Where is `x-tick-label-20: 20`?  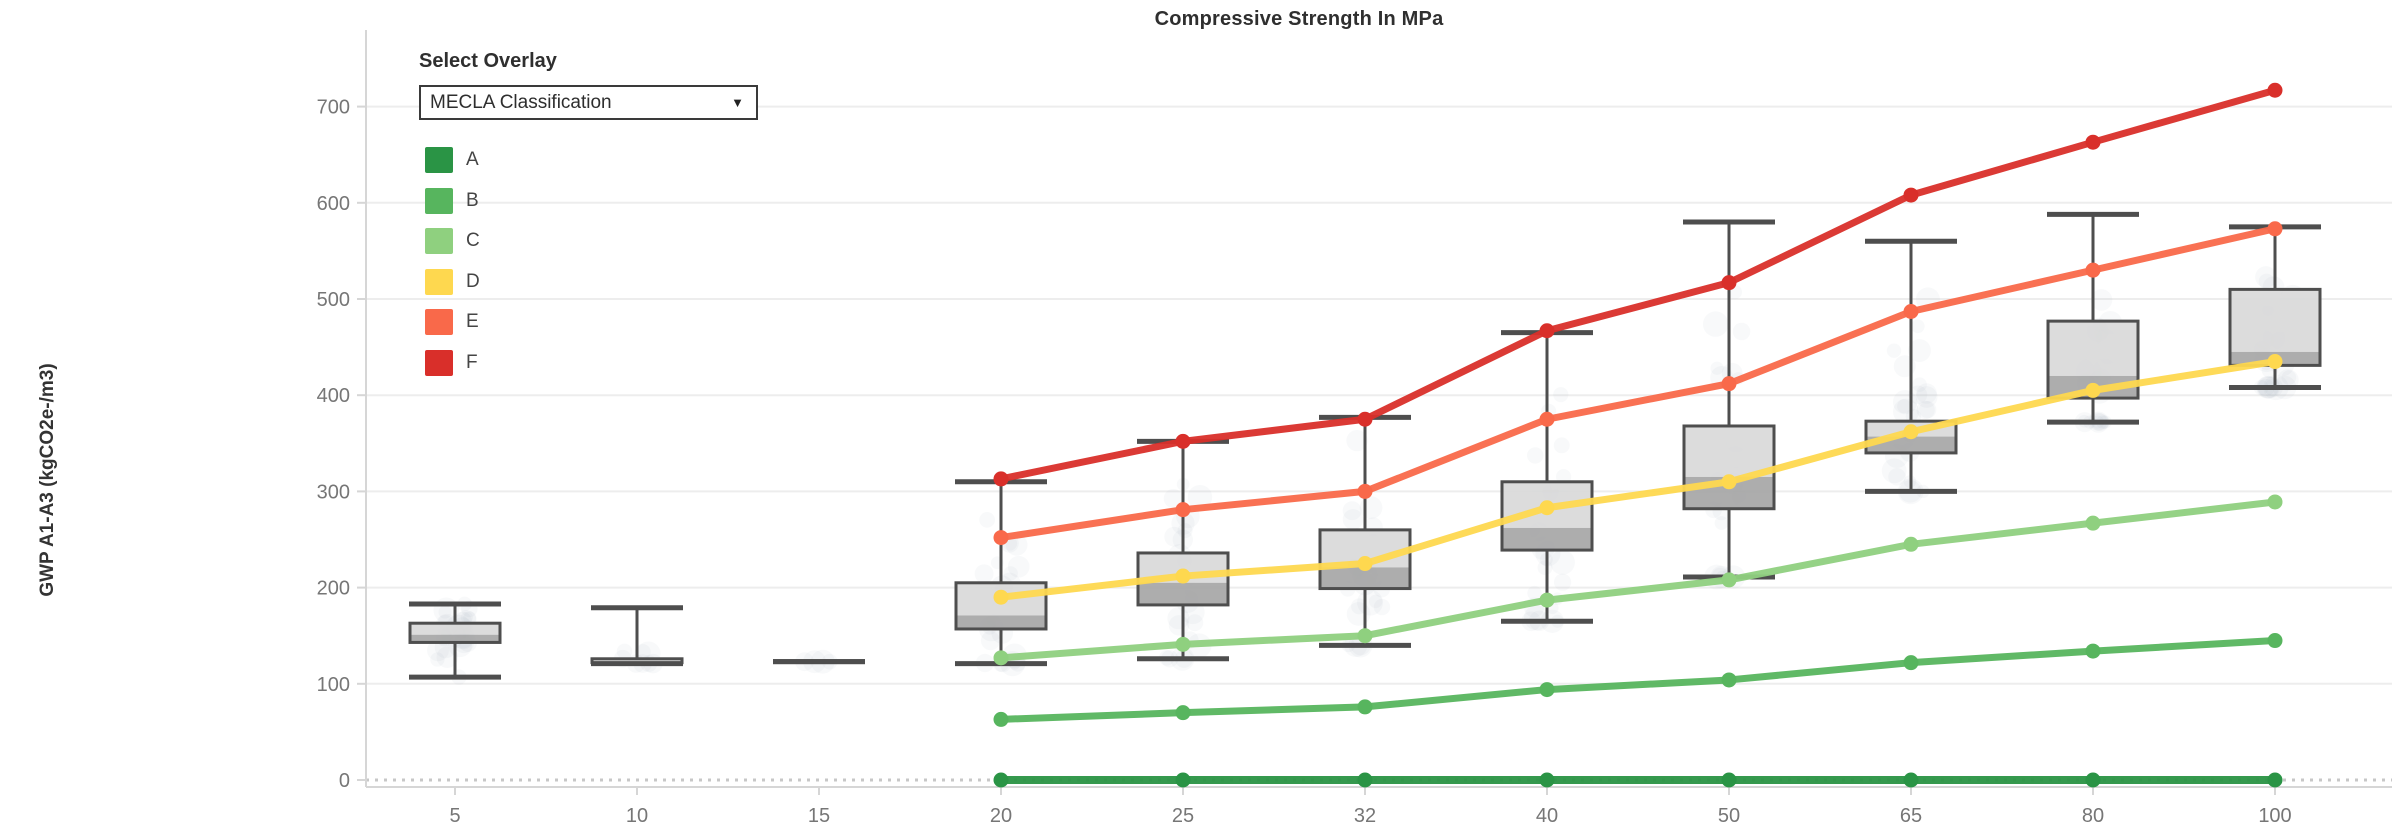 x-tick-label-20: 20 is located at coordinates (1001, 816).